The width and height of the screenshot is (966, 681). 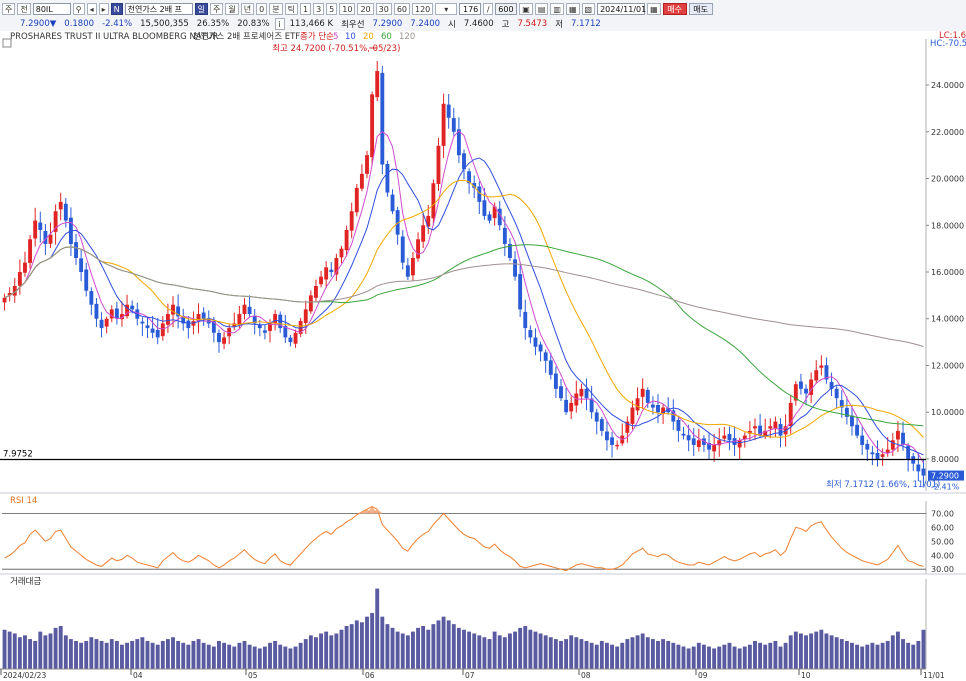 I want to click on pct-value-2: 20.83%, so click(x=253, y=23).